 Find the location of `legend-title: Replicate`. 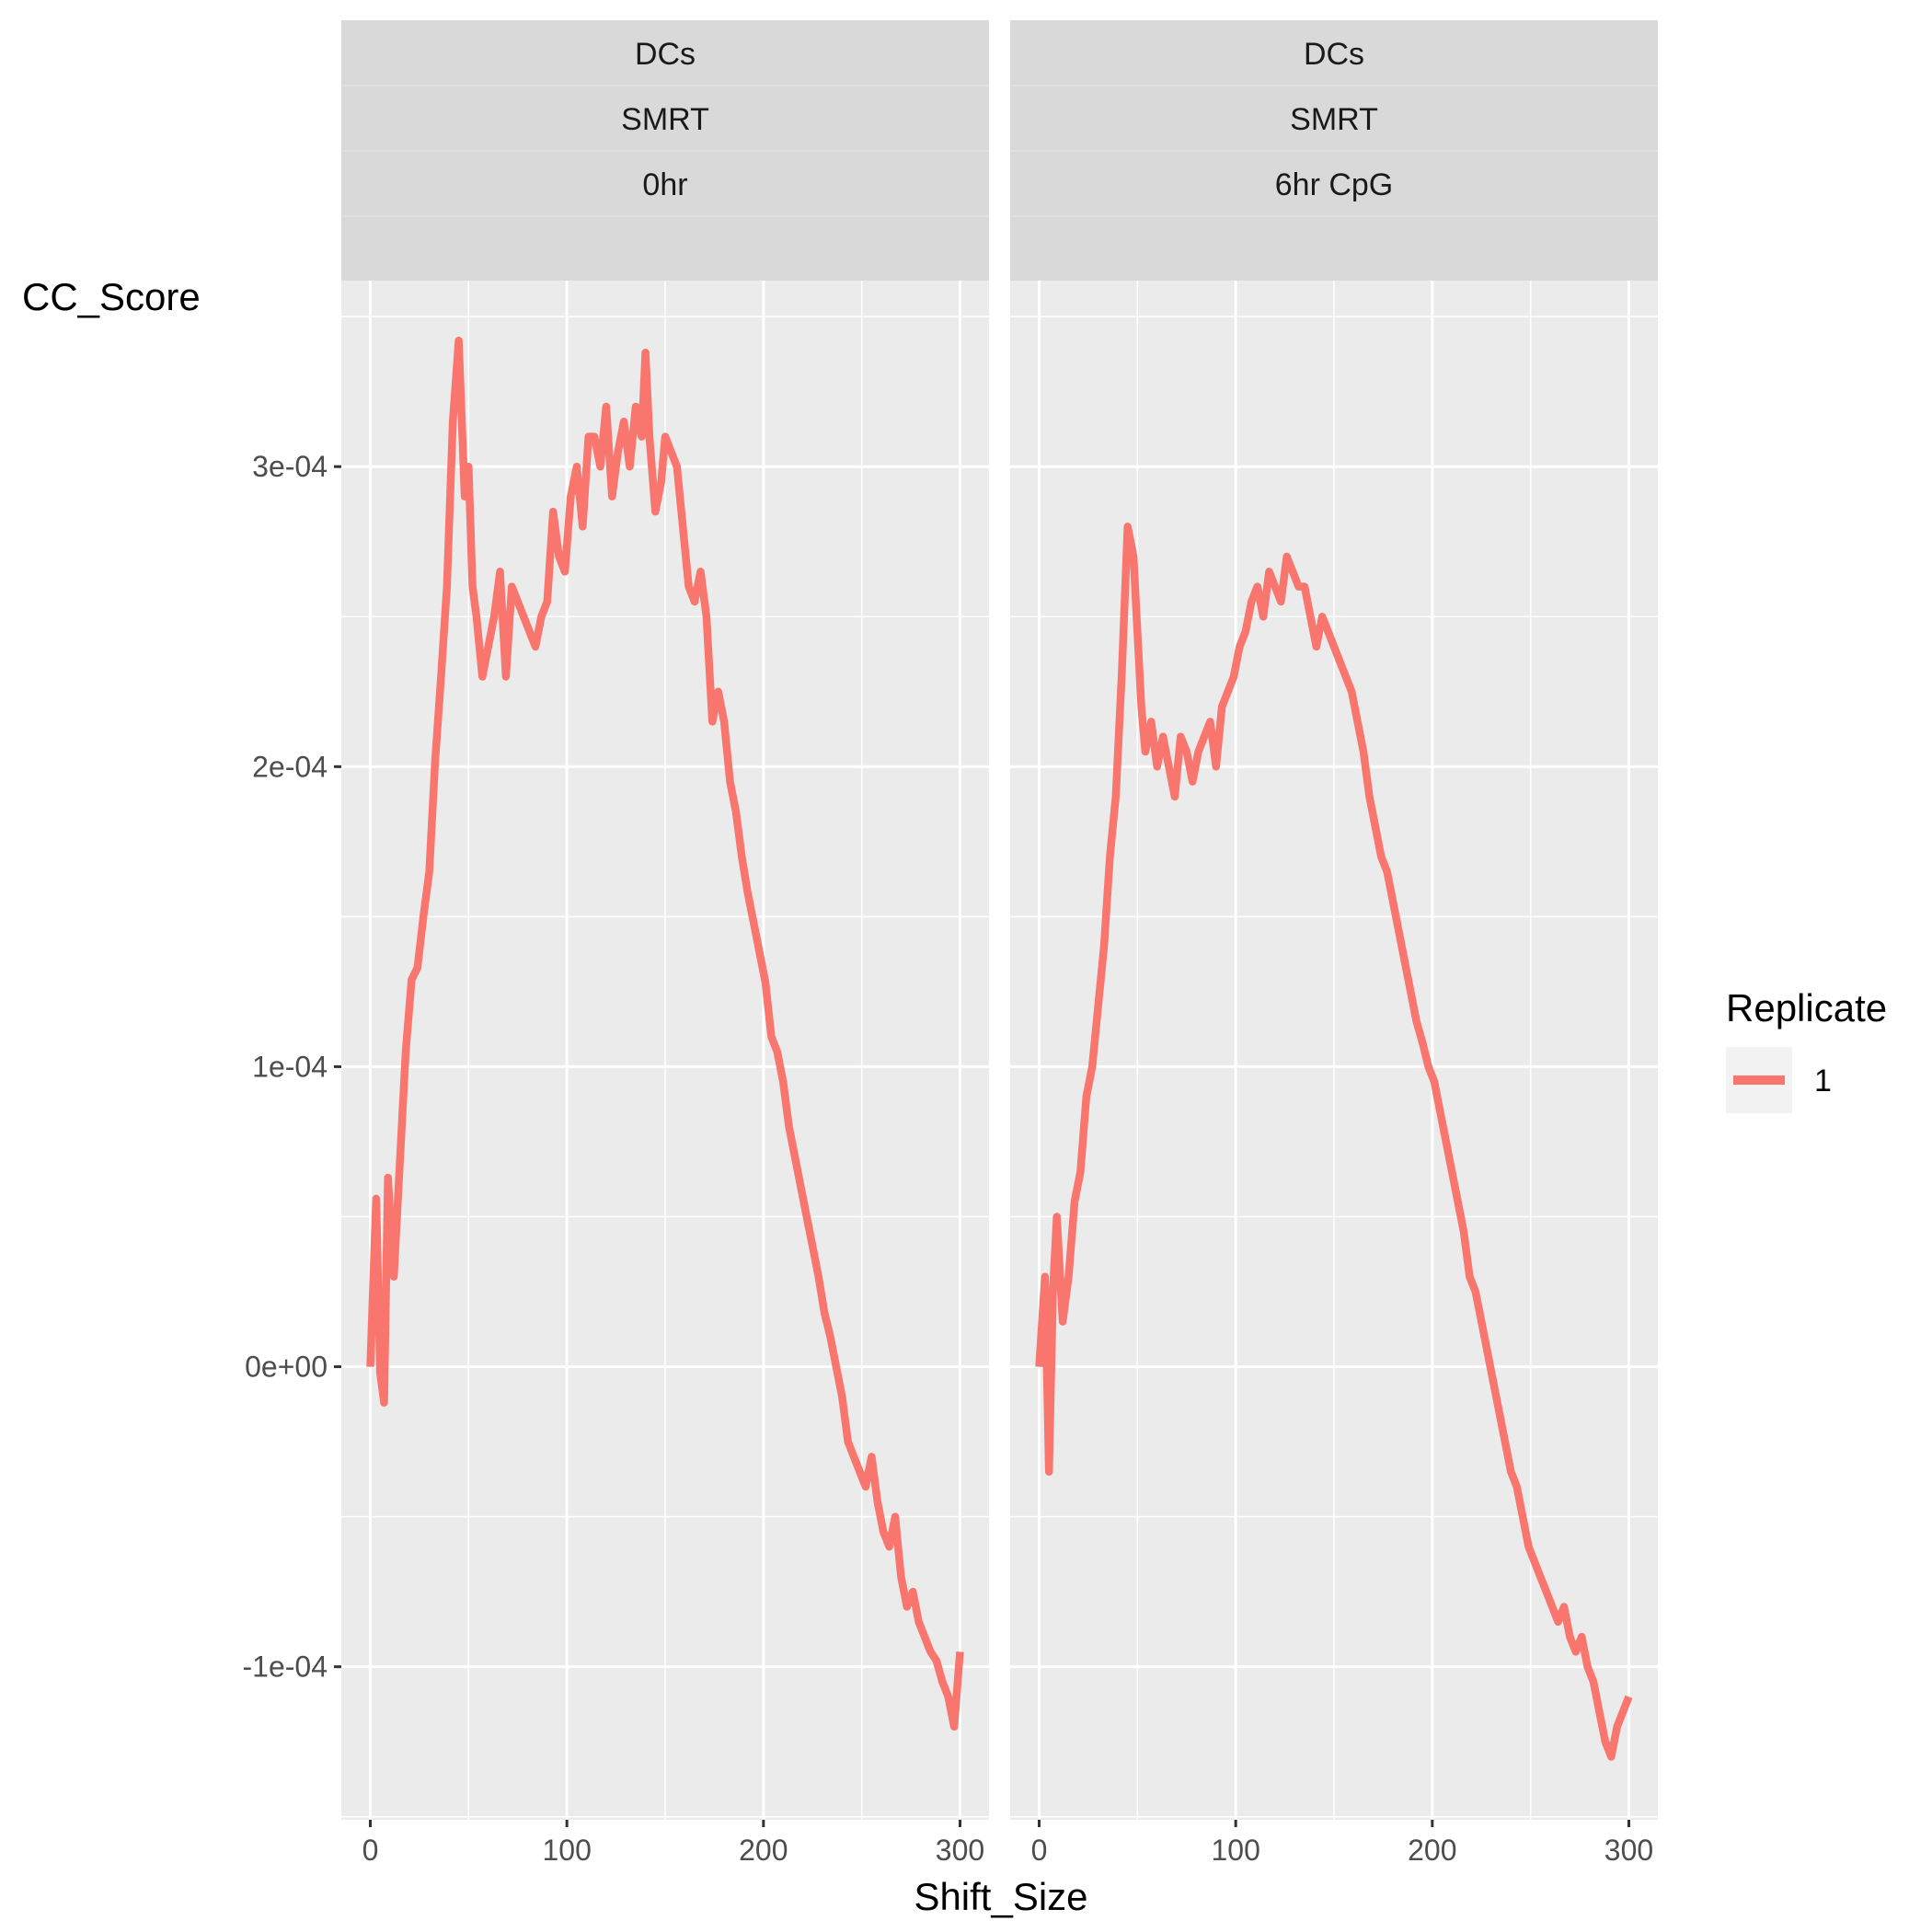

legend-title: Replicate is located at coordinates (1806, 1007).